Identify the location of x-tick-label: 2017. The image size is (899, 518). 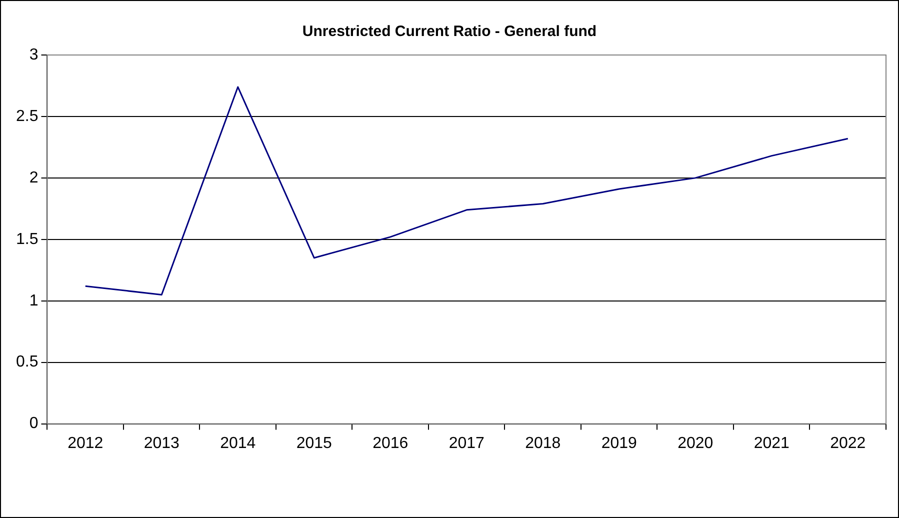
(466, 443).